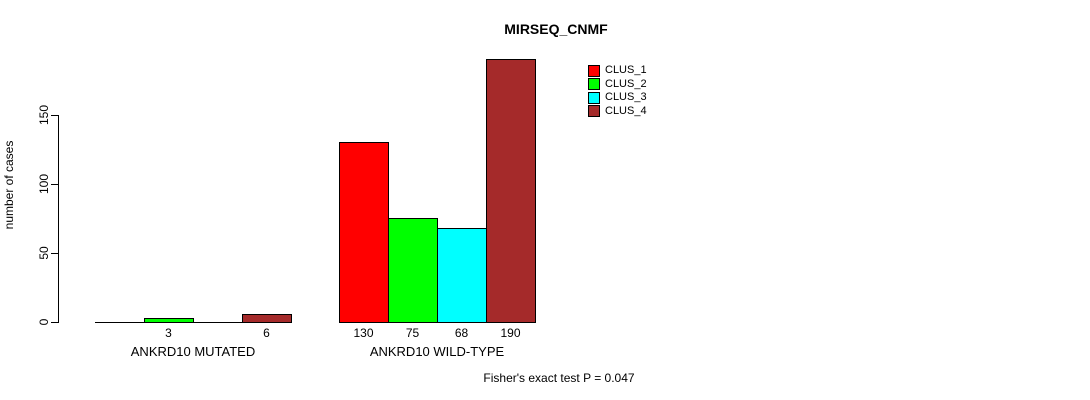 The height and width of the screenshot is (400, 1090). Describe the element at coordinates (193, 351) in the screenshot. I see `x-group-label: ANKRD10 MUTATED` at that location.